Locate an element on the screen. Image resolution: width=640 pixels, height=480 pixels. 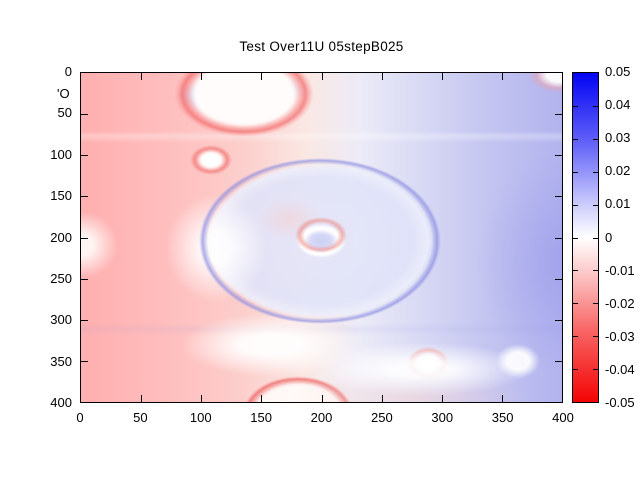
key-label: 'O is located at coordinates (63, 93).